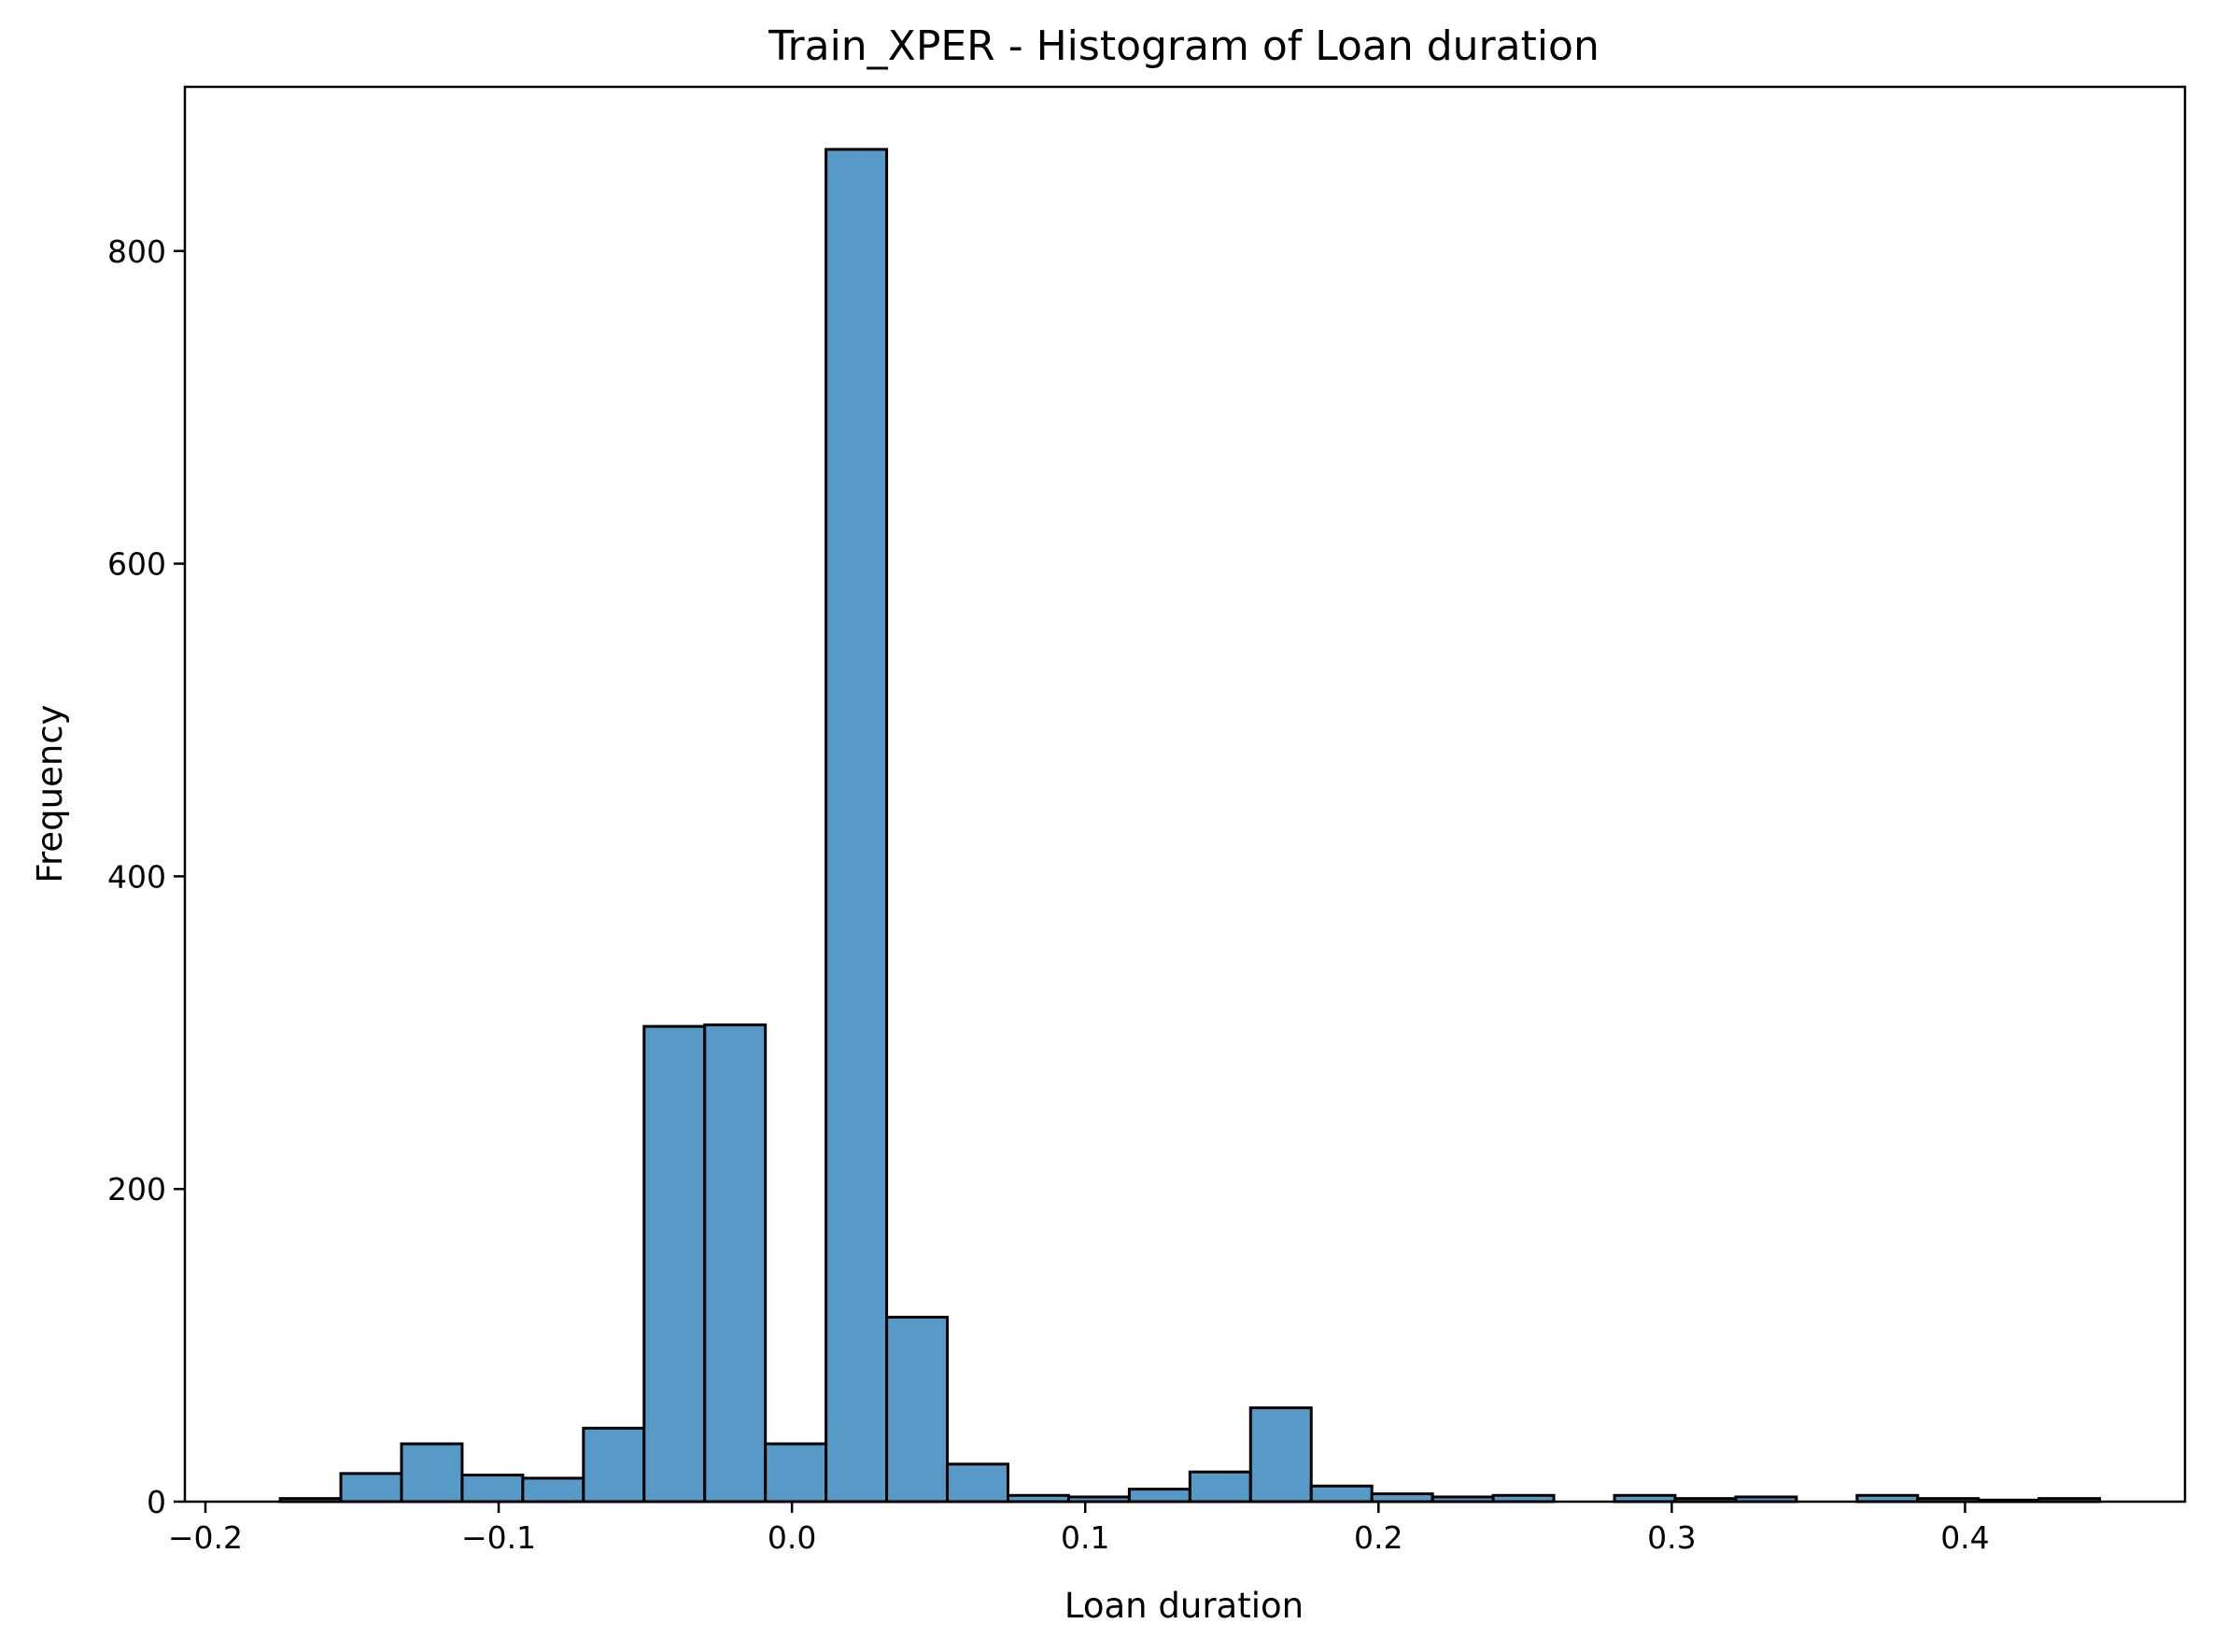 The width and height of the screenshot is (2213, 1652). What do you see at coordinates (157, 1502) in the screenshot?
I see `y-tick-label: 0` at bounding box center [157, 1502].